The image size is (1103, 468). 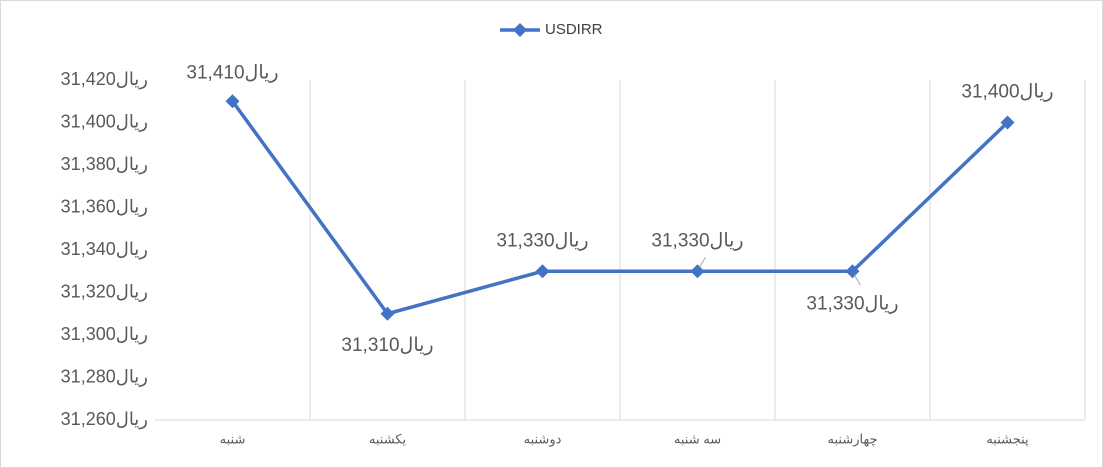 What do you see at coordinates (1007, 92) in the screenshot?
I see `value-label: 31,400ریال` at bounding box center [1007, 92].